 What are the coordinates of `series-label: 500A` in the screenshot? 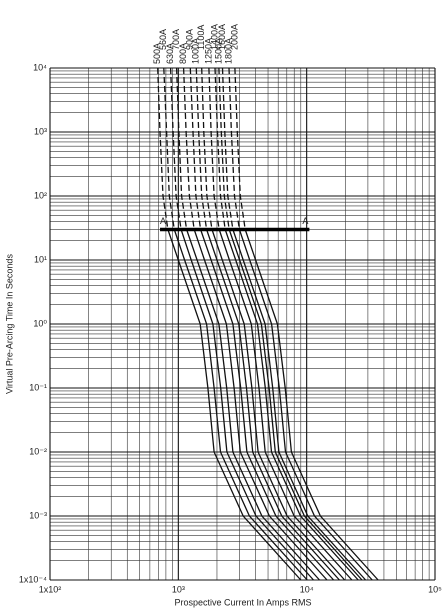 It's located at (157, 53).